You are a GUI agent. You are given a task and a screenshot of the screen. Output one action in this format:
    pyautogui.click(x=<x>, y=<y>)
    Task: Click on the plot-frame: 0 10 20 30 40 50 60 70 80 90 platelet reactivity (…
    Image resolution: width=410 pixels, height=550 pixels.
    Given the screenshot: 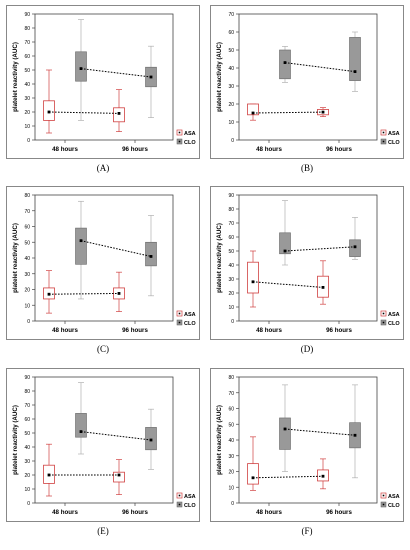 What is the action you would take?
    pyautogui.click(x=307, y=263)
    